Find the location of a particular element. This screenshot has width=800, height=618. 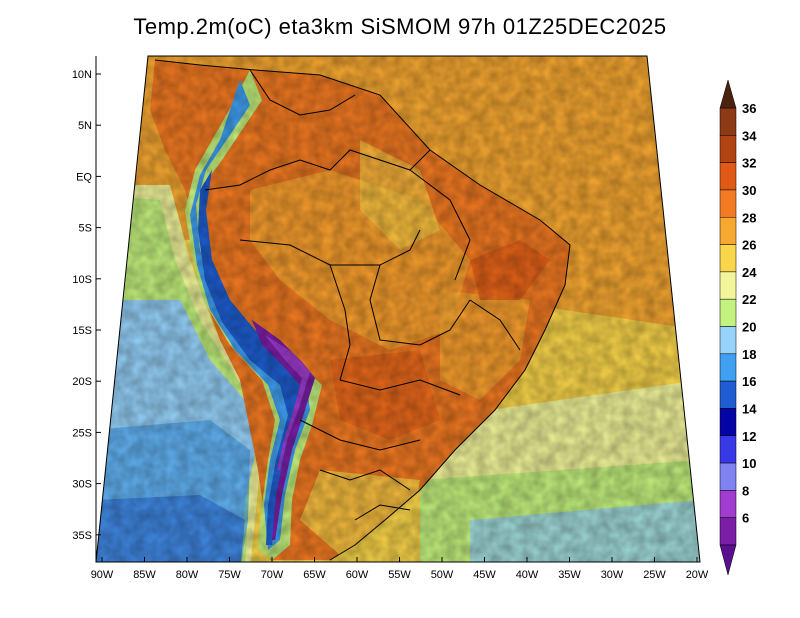

colorbar-label: 10 is located at coordinates (749, 463).